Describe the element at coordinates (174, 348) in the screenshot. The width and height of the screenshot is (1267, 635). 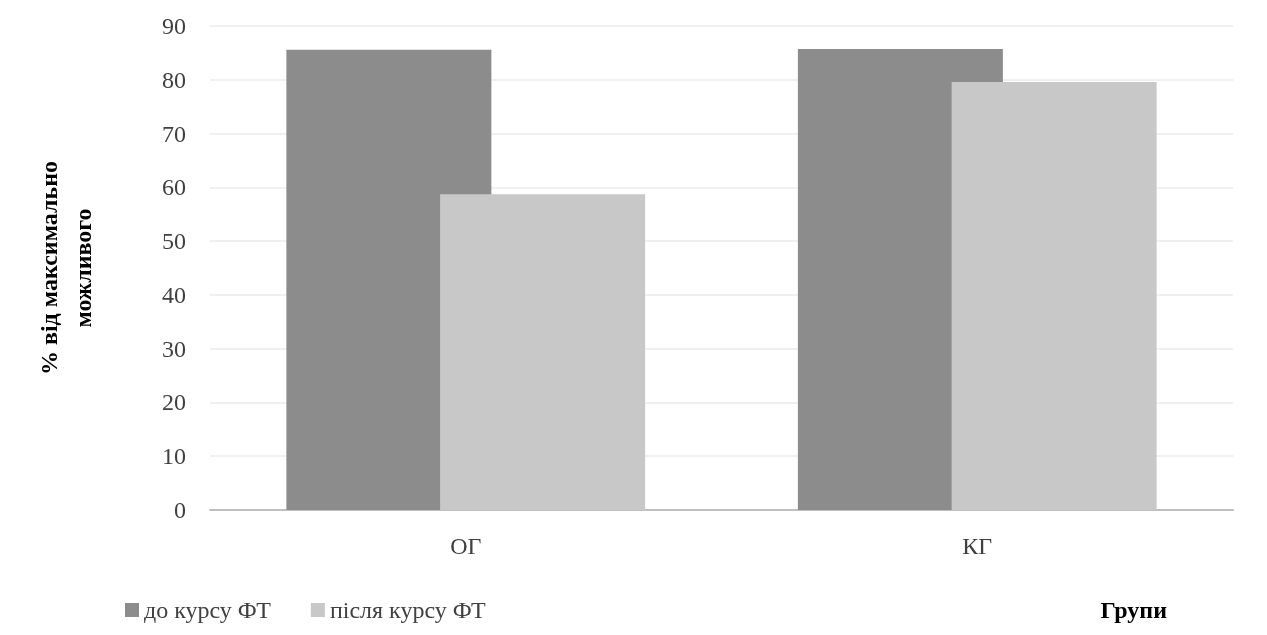
I see `y-tick-label: 30` at that location.